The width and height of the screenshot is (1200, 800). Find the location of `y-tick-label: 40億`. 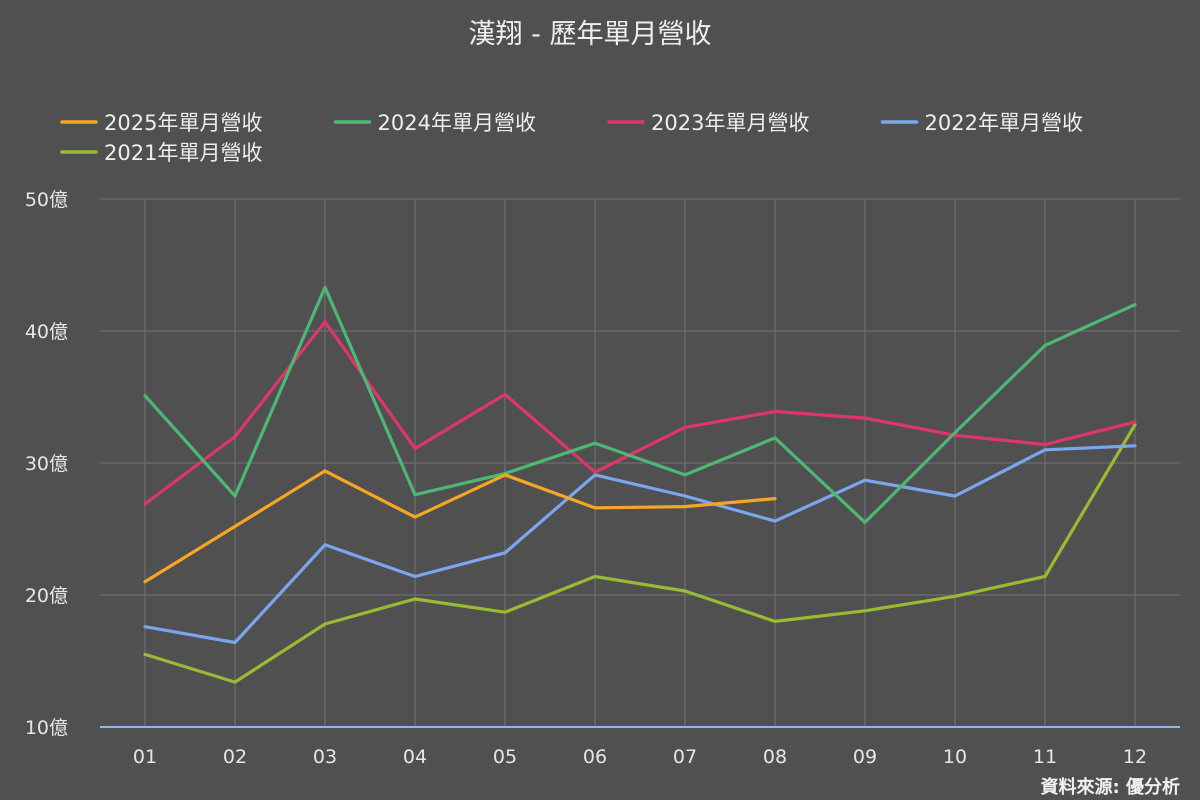

y-tick-label: 40億 is located at coordinates (46, 332).